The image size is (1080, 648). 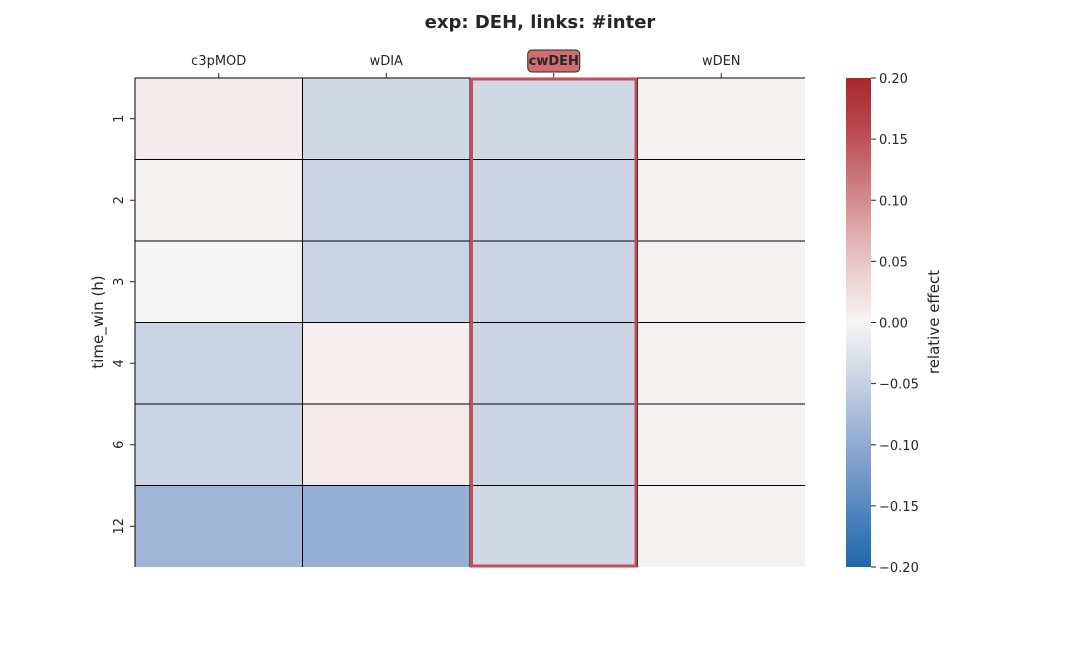 What do you see at coordinates (386, 61) in the screenshot?
I see `x-tick-label: wDIA` at bounding box center [386, 61].